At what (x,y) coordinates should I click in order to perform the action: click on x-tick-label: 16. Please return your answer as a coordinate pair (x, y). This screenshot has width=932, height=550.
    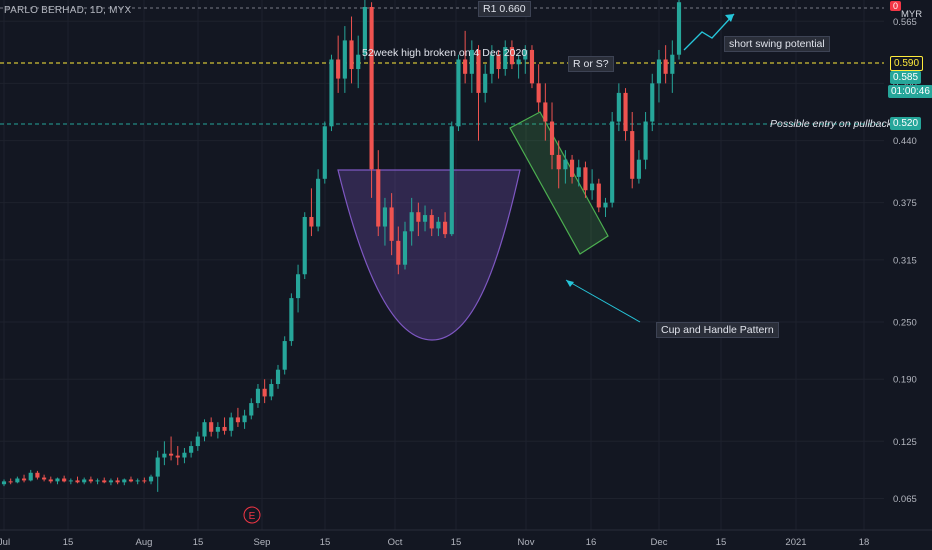
    Looking at the image, I should click on (591, 542).